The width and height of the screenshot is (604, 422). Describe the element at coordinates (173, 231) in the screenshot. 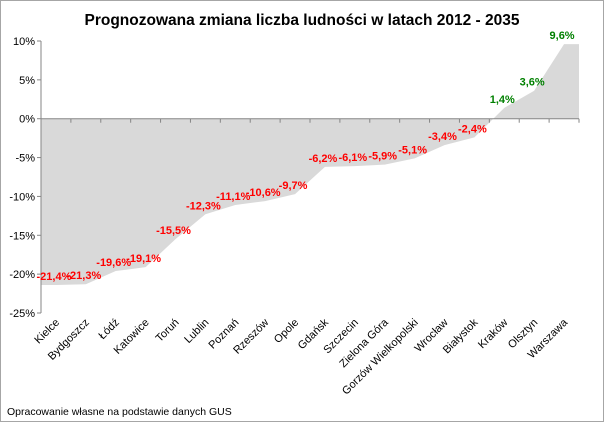

I see `data-label: -15,5%` at that location.